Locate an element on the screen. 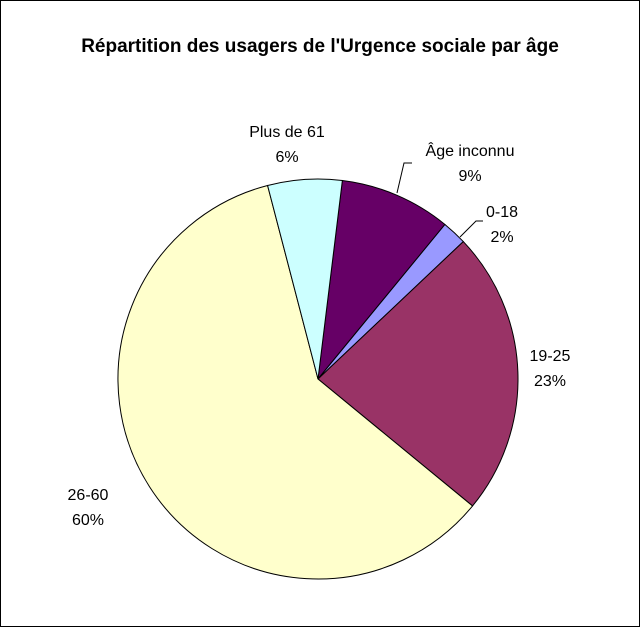 The width and height of the screenshot is (641, 628). slice-value-label: 23% is located at coordinates (550, 381).